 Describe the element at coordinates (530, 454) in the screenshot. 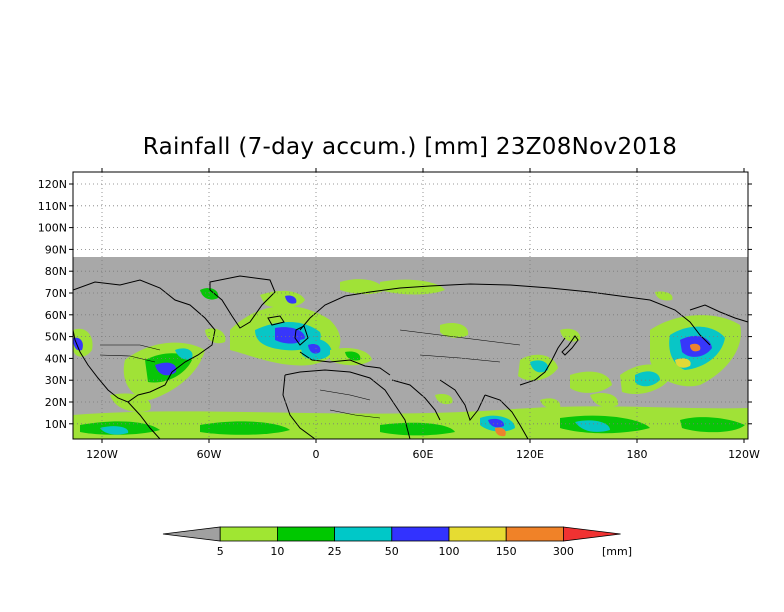

I see `lon-label: 120E` at that location.